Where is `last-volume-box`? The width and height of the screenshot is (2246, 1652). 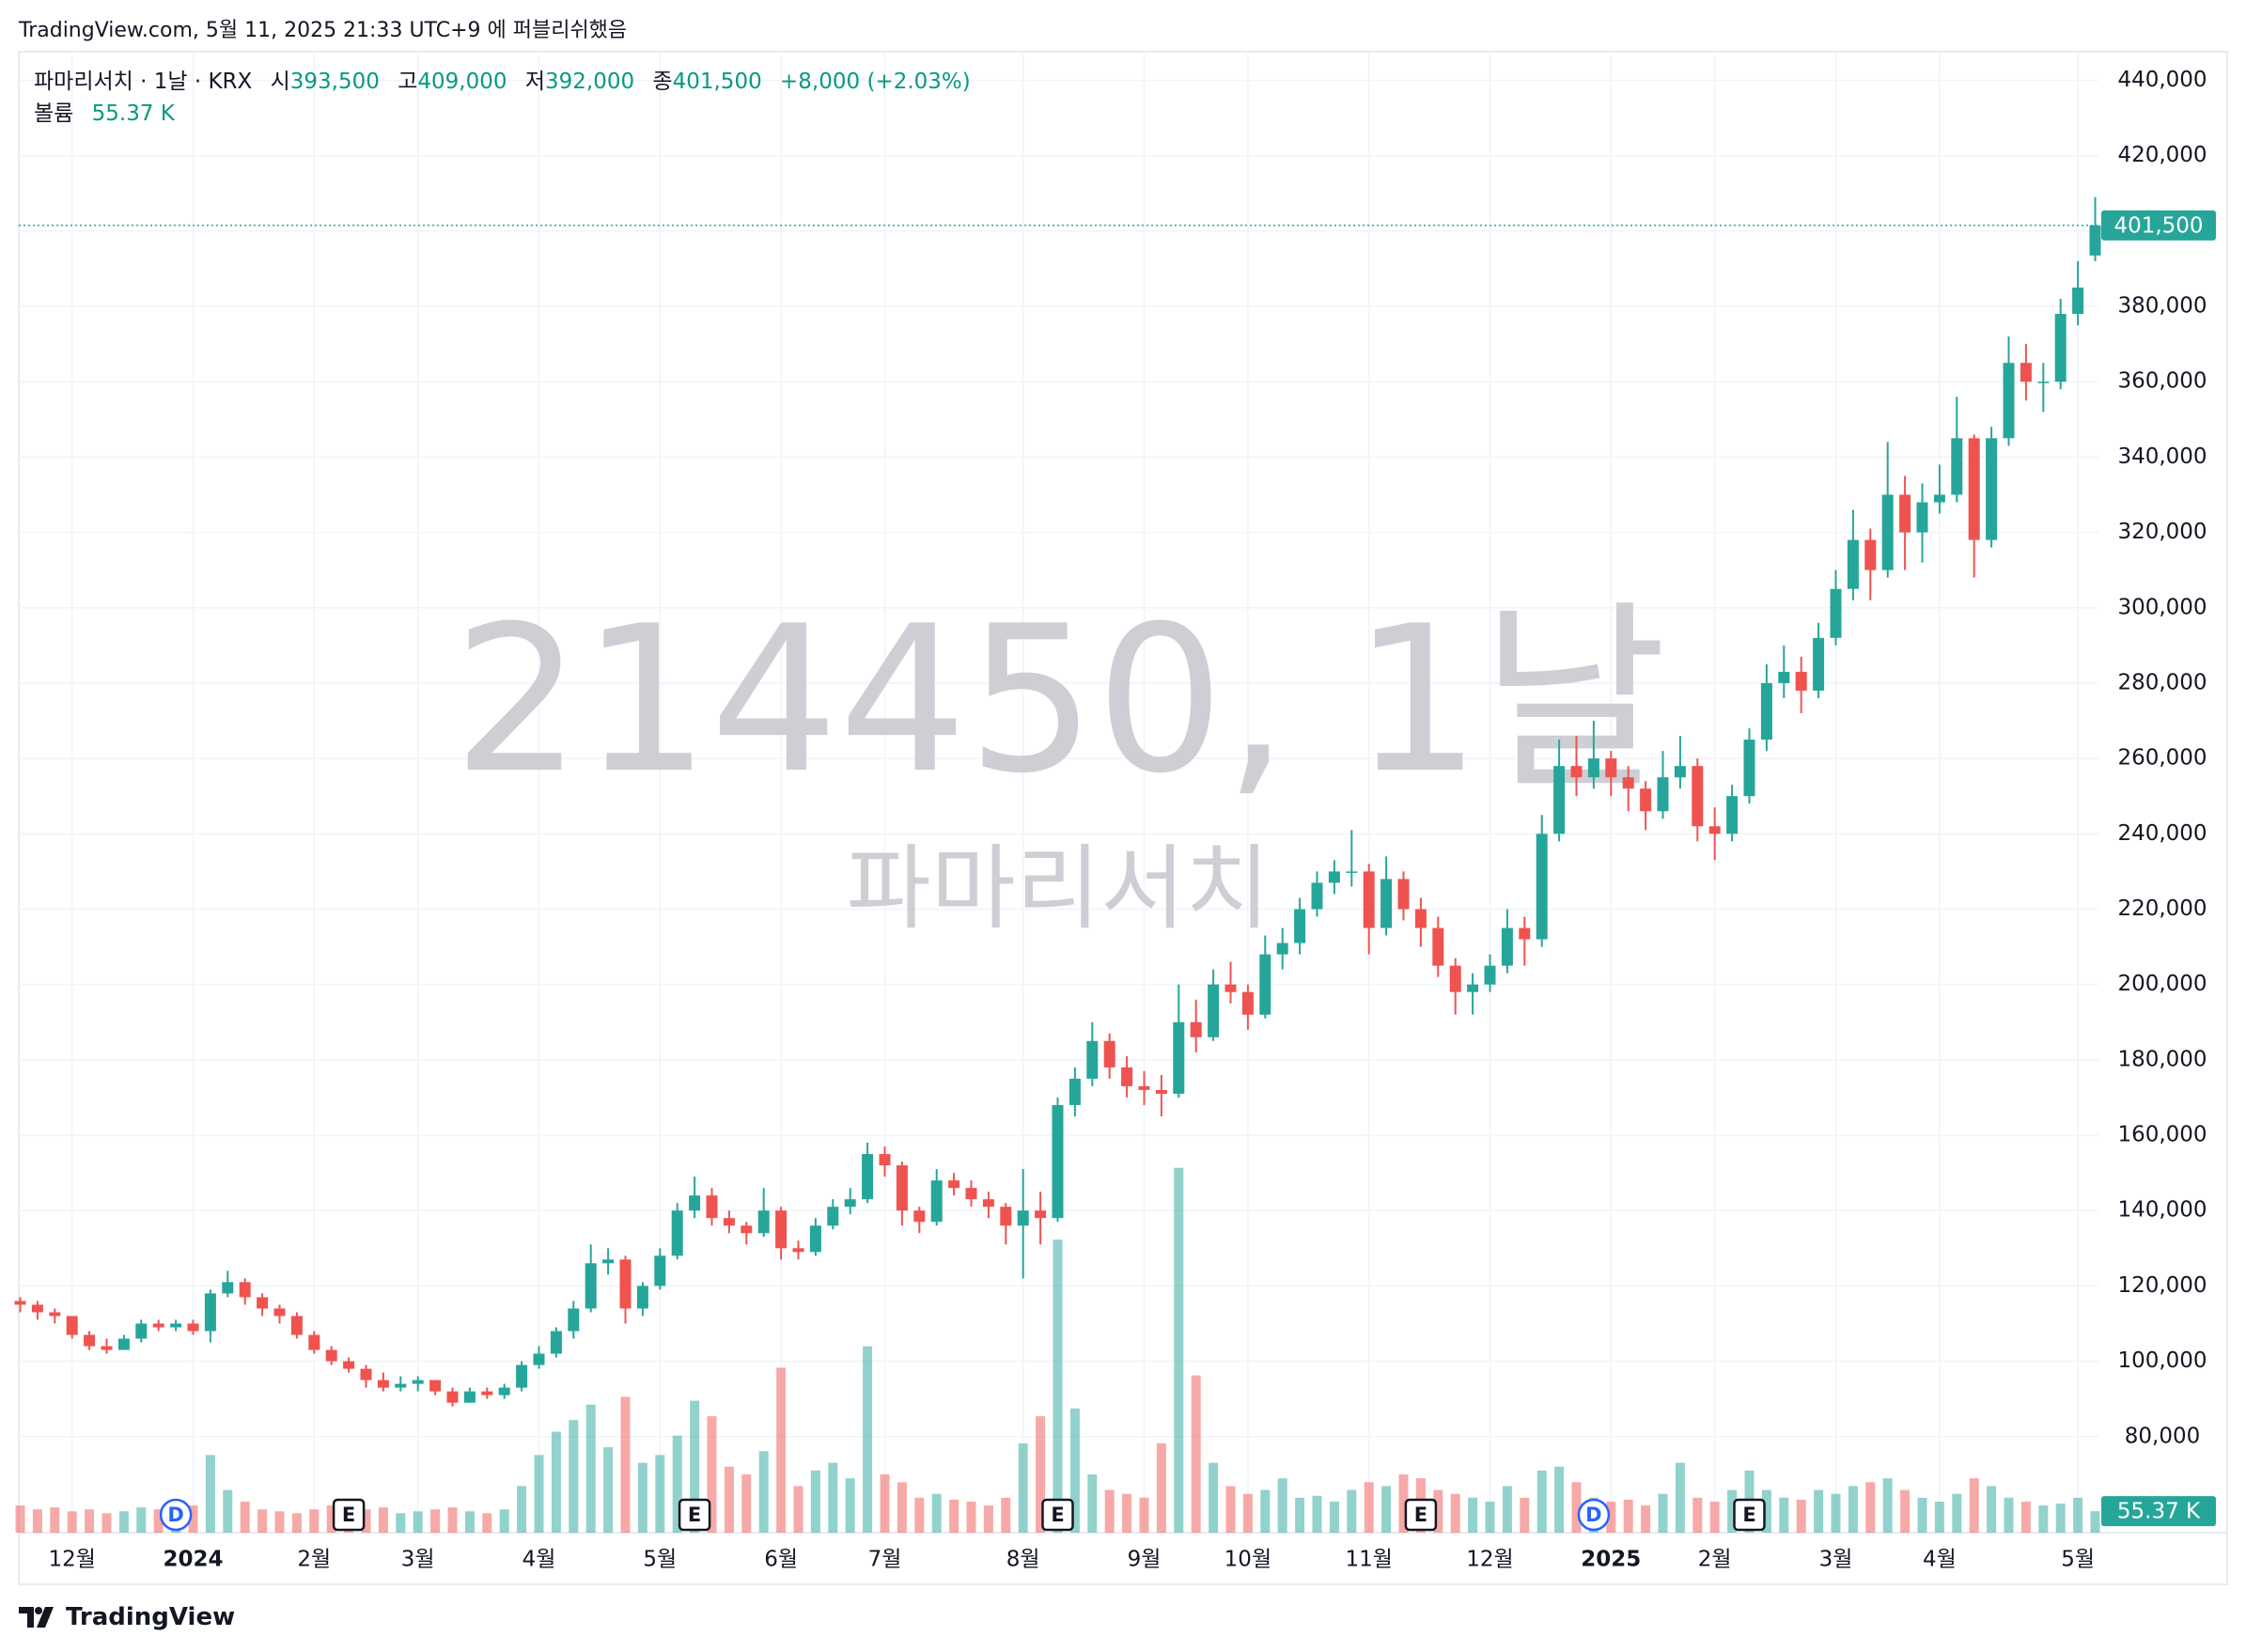 last-volume-box is located at coordinates (2158, 1511).